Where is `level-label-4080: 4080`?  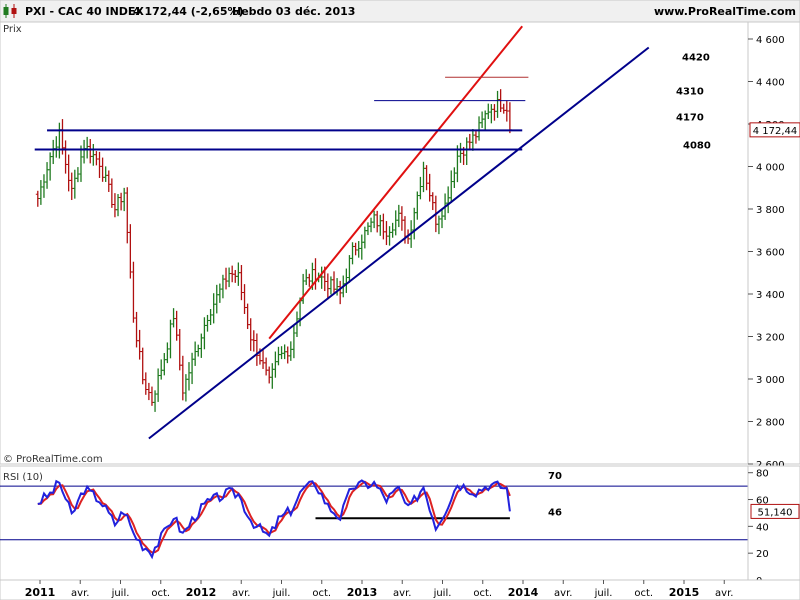 level-label-4080: 4080 is located at coordinates (697, 146).